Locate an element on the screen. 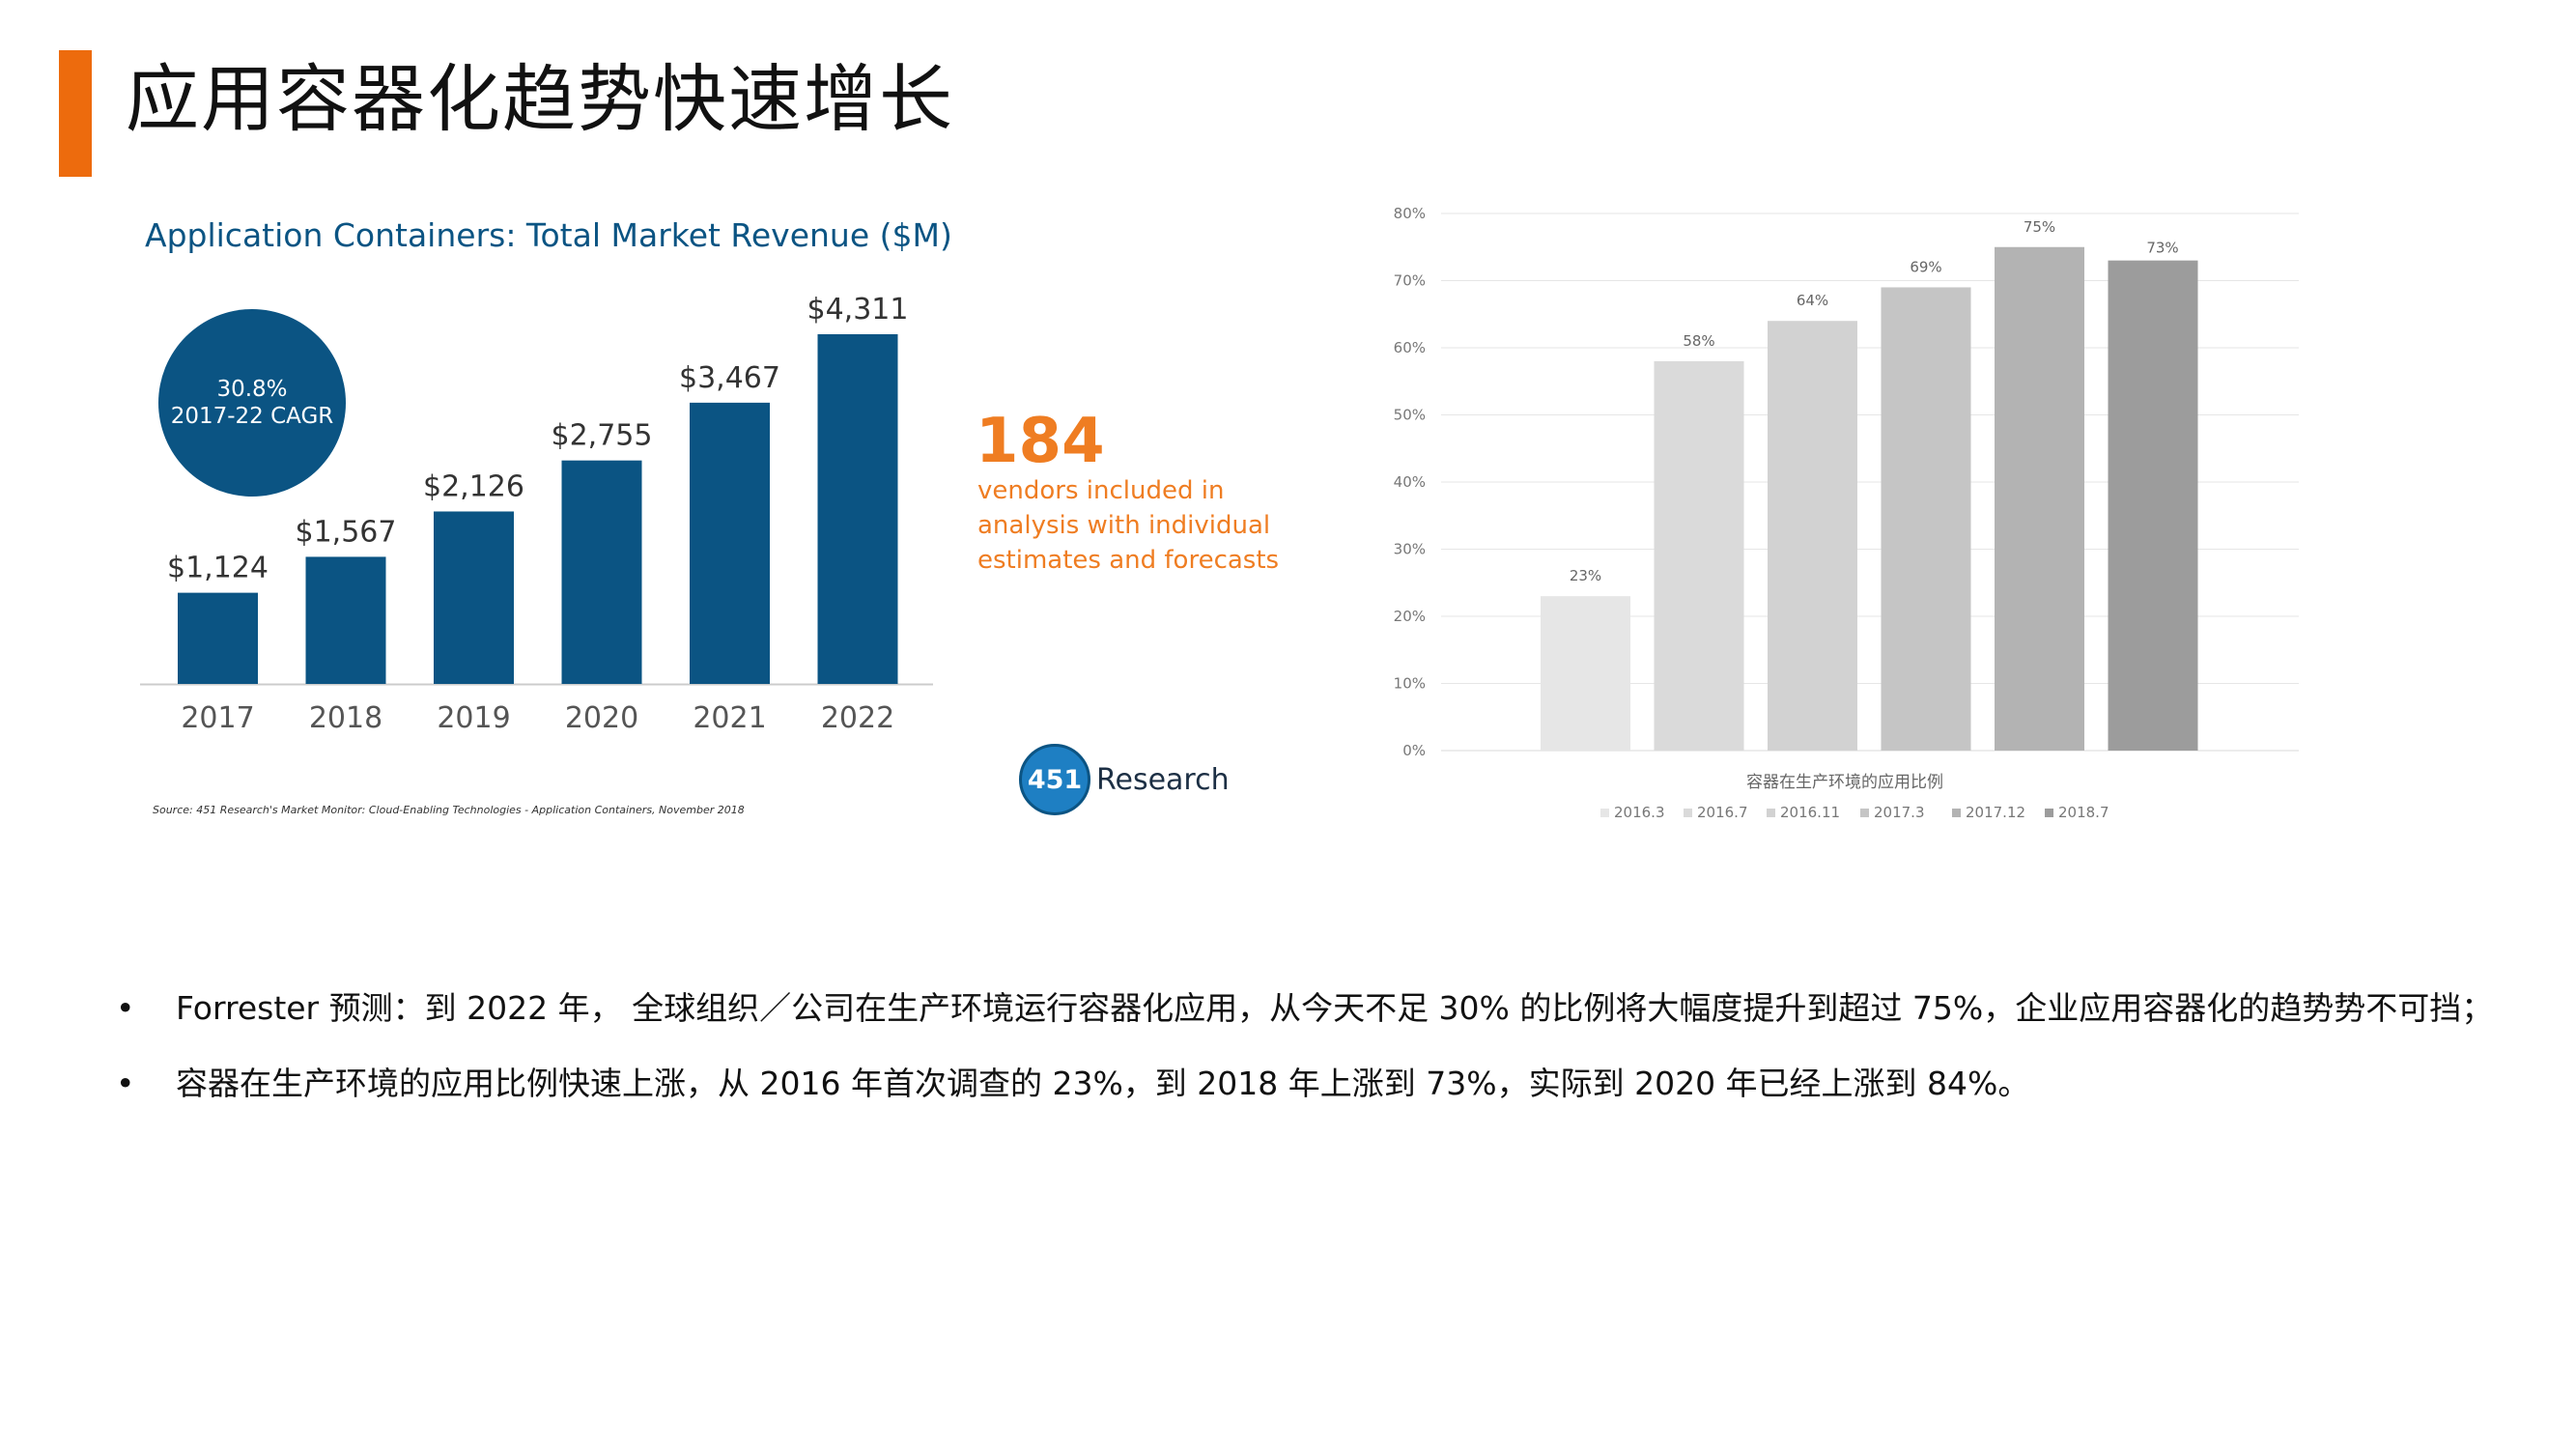 The height and width of the screenshot is (1449, 2576). cagr-value: 30.8% is located at coordinates (252, 389).